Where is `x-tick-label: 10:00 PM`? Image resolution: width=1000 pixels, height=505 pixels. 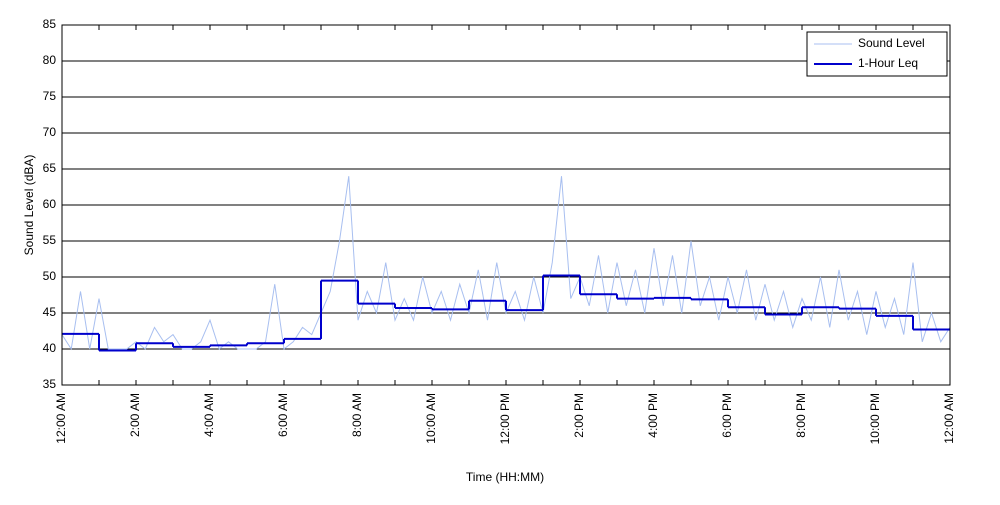
x-tick-label: 10:00 PM is located at coordinates (875, 418).